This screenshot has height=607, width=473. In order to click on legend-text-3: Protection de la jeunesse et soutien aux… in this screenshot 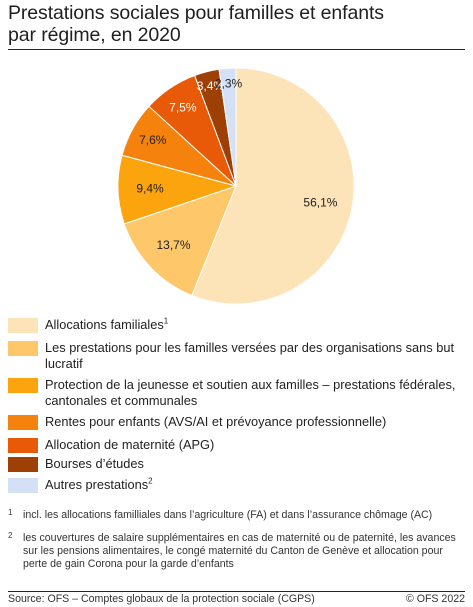, I will do `click(250, 392)`.